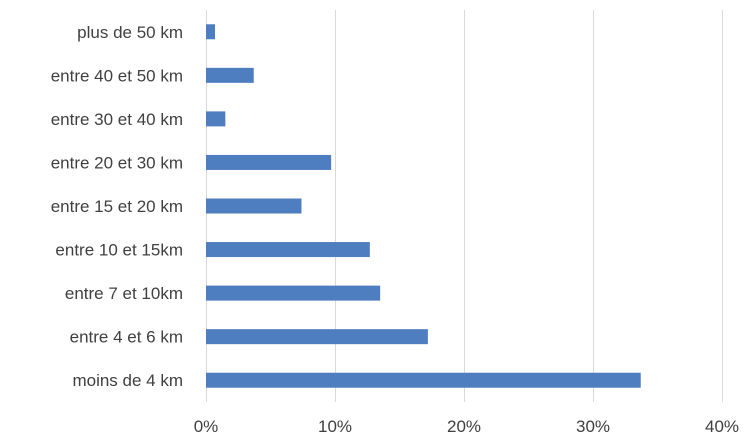  Describe the element at coordinates (124, 293) in the screenshot. I see `category-label: entre 7 et 10km` at that location.